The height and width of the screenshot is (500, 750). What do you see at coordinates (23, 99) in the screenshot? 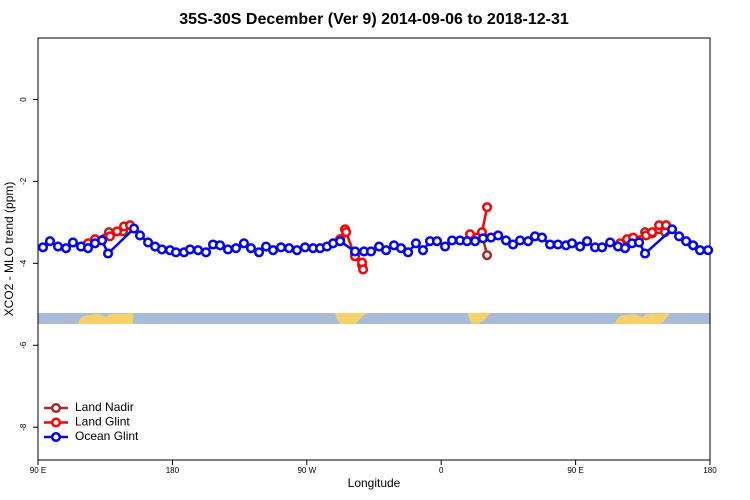
I see `y-tick-label: 0` at bounding box center [23, 99].